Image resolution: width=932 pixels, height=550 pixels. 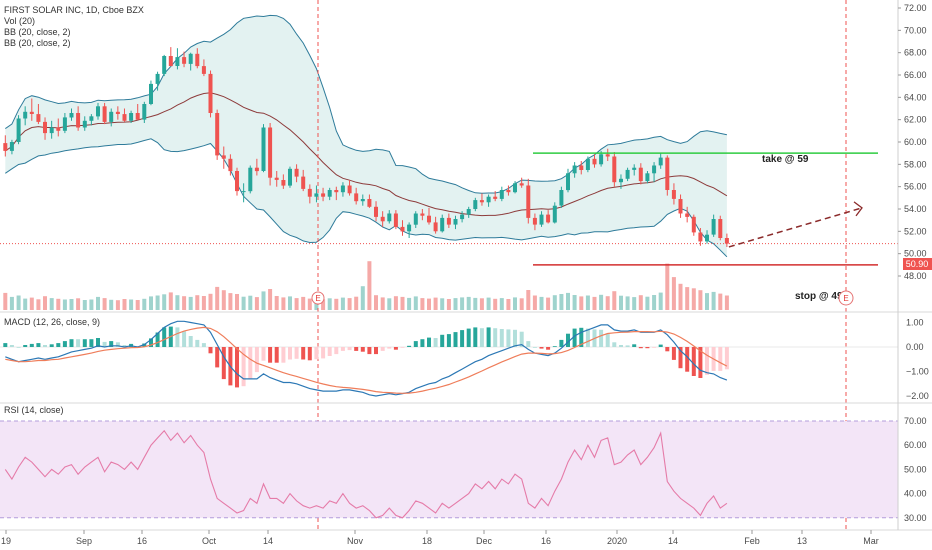 I want to click on projection-arrow, so click(x=795, y=227).